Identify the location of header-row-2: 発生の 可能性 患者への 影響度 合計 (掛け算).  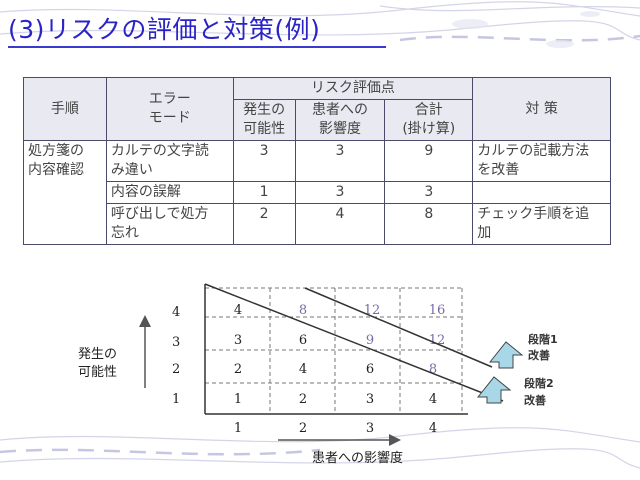
(317, 120).